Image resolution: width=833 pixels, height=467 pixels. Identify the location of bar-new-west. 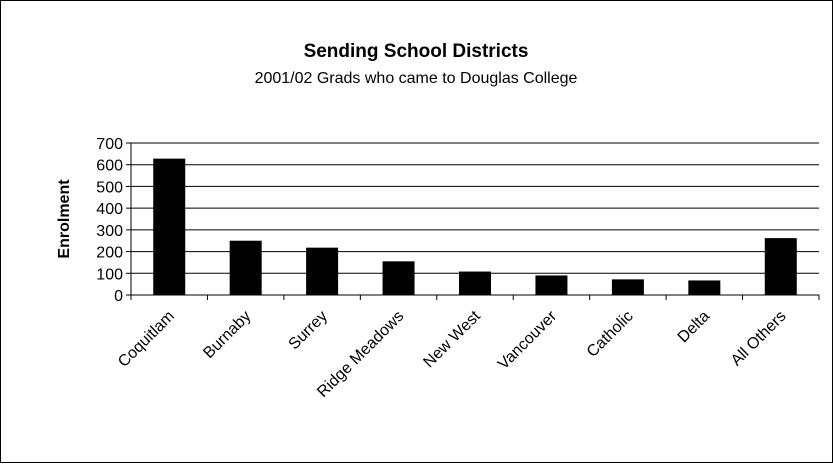
(475, 283).